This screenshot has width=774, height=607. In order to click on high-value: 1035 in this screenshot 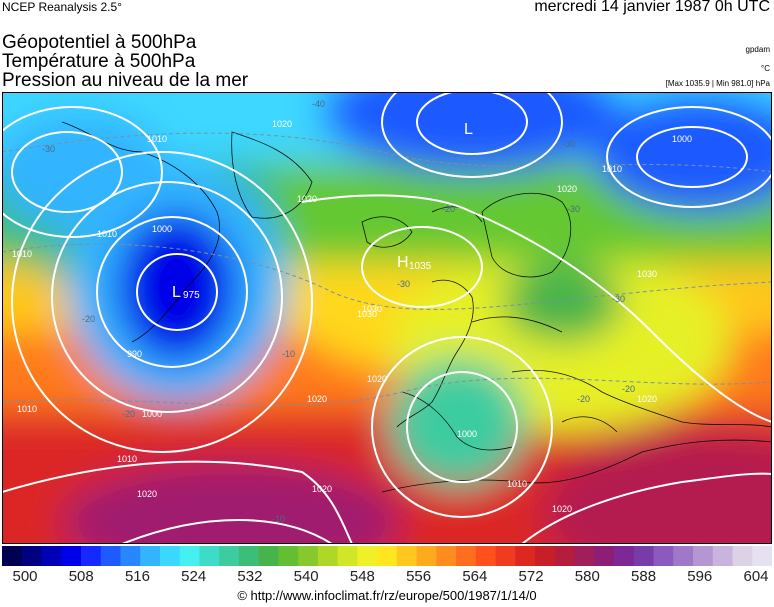, I will do `click(420, 266)`.